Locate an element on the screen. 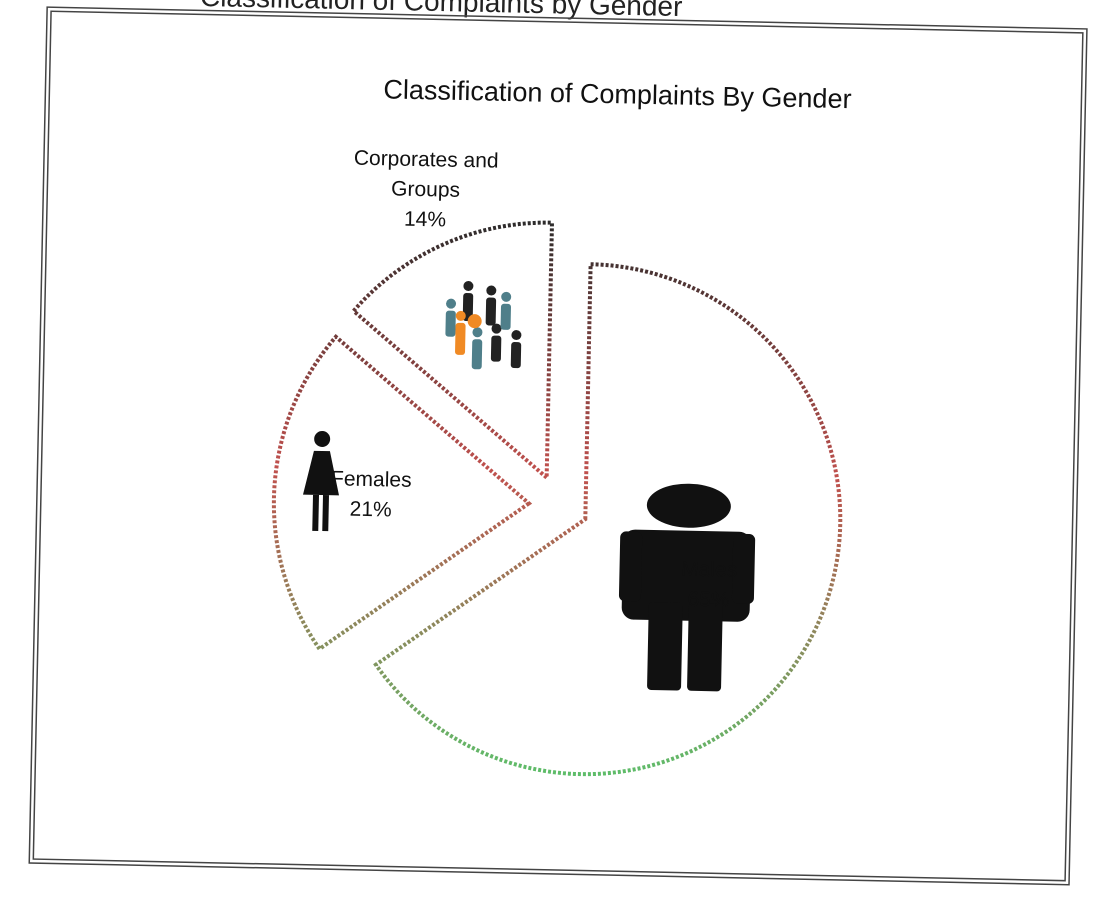  value-label: 65% is located at coordinates (708, 599).